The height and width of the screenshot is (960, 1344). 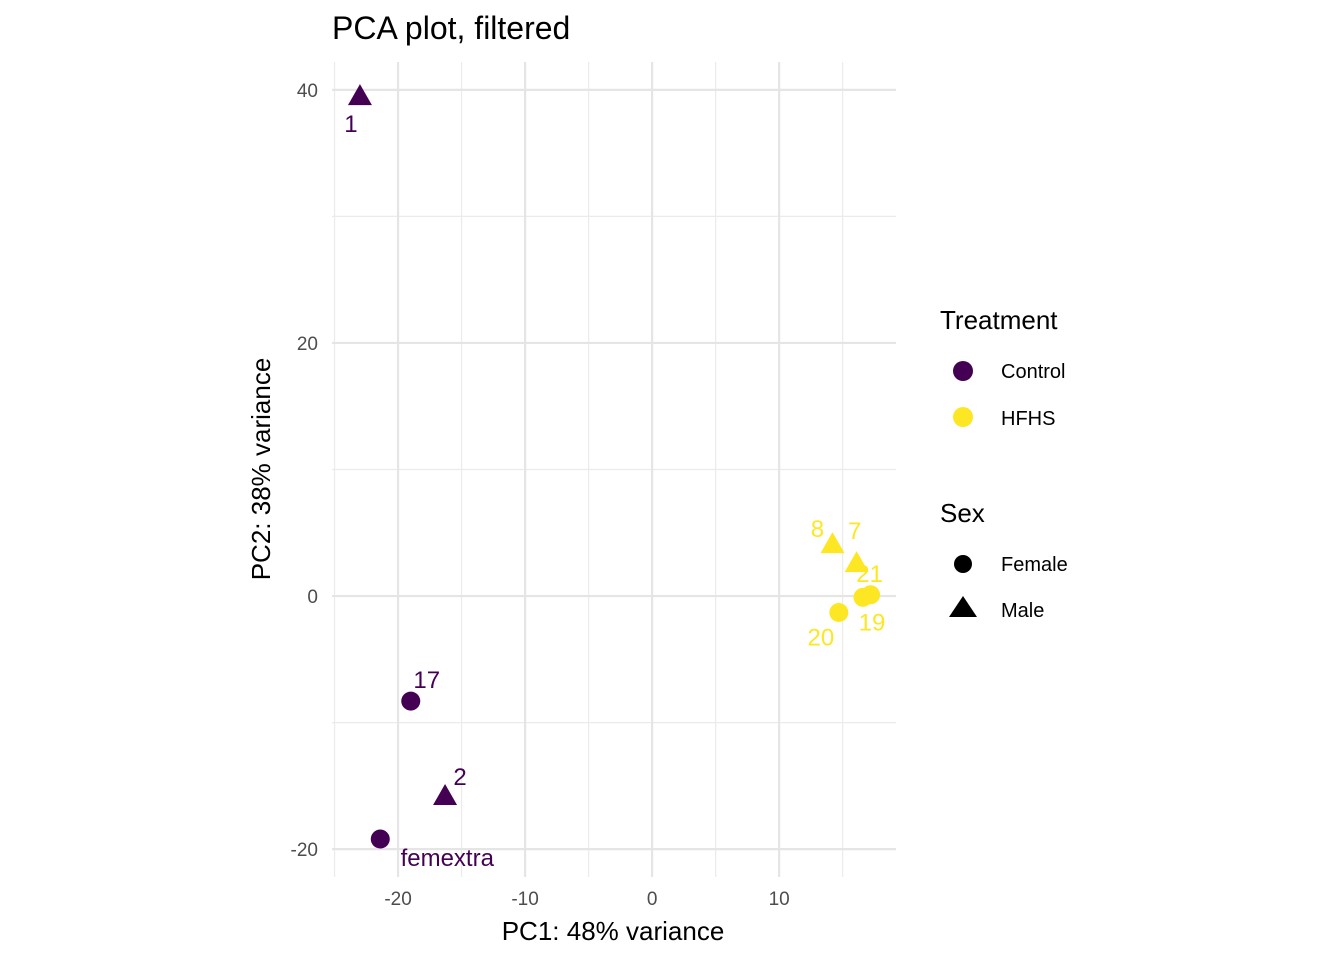 I want to click on legend-key-female, so click(x=963, y=564).